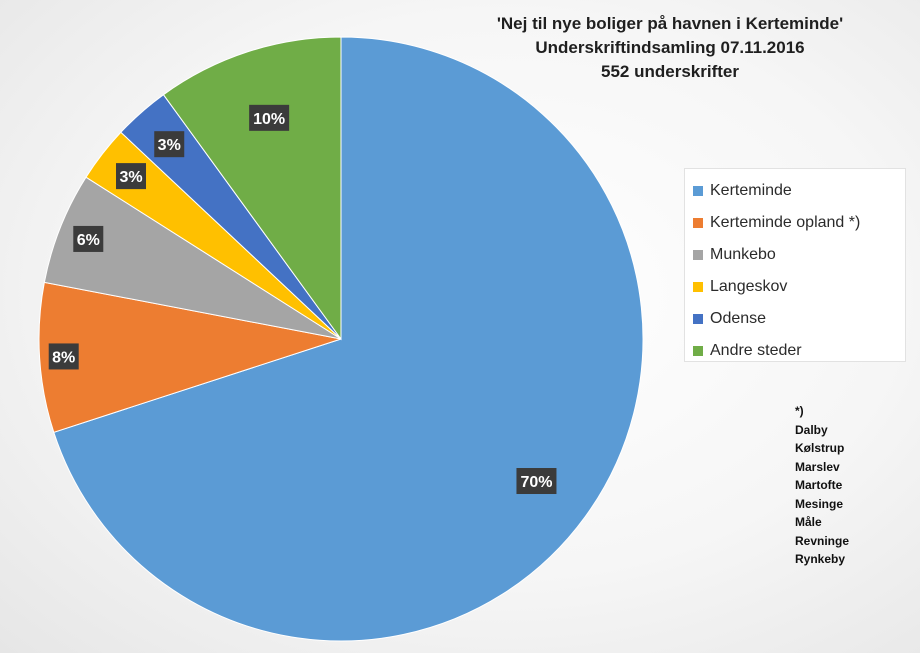  Describe the element at coordinates (799, 255) in the screenshot. I see `legend-item-munkebo: Munkebo` at that location.